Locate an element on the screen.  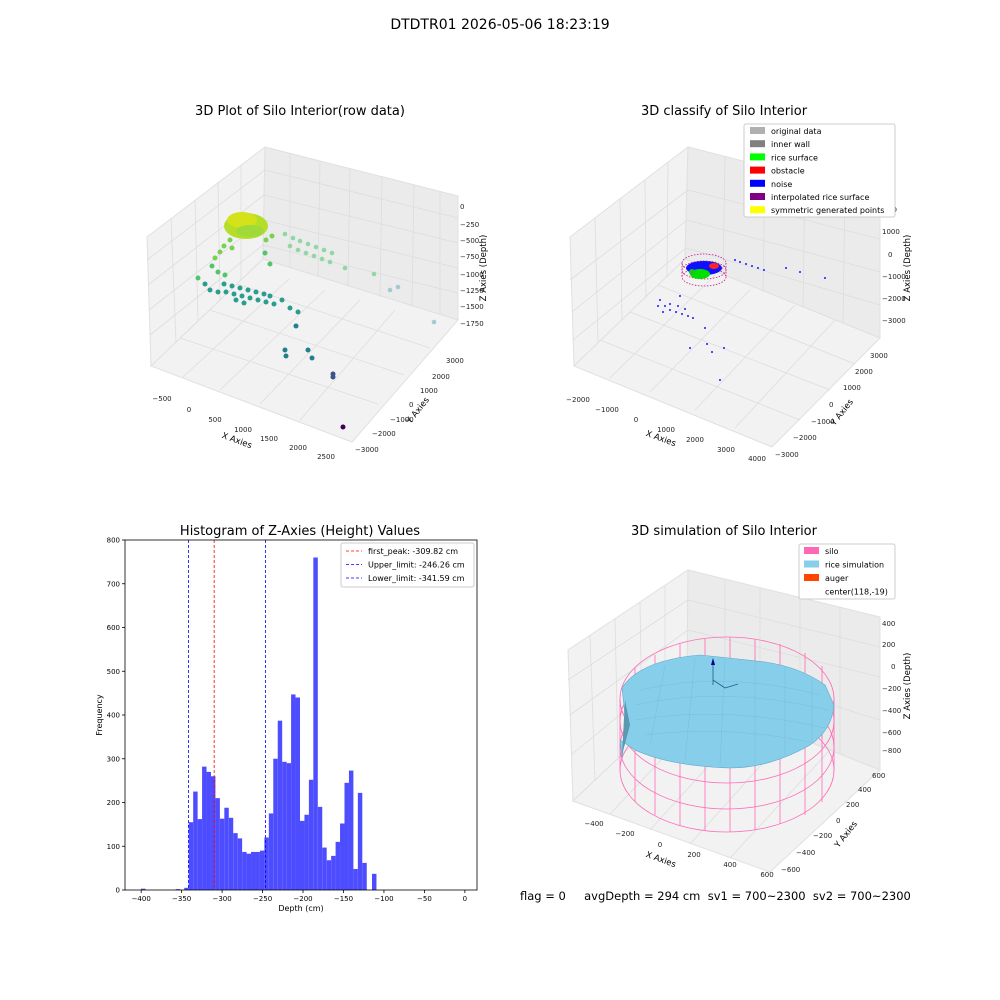
raw-points is located at coordinates (316, 321).